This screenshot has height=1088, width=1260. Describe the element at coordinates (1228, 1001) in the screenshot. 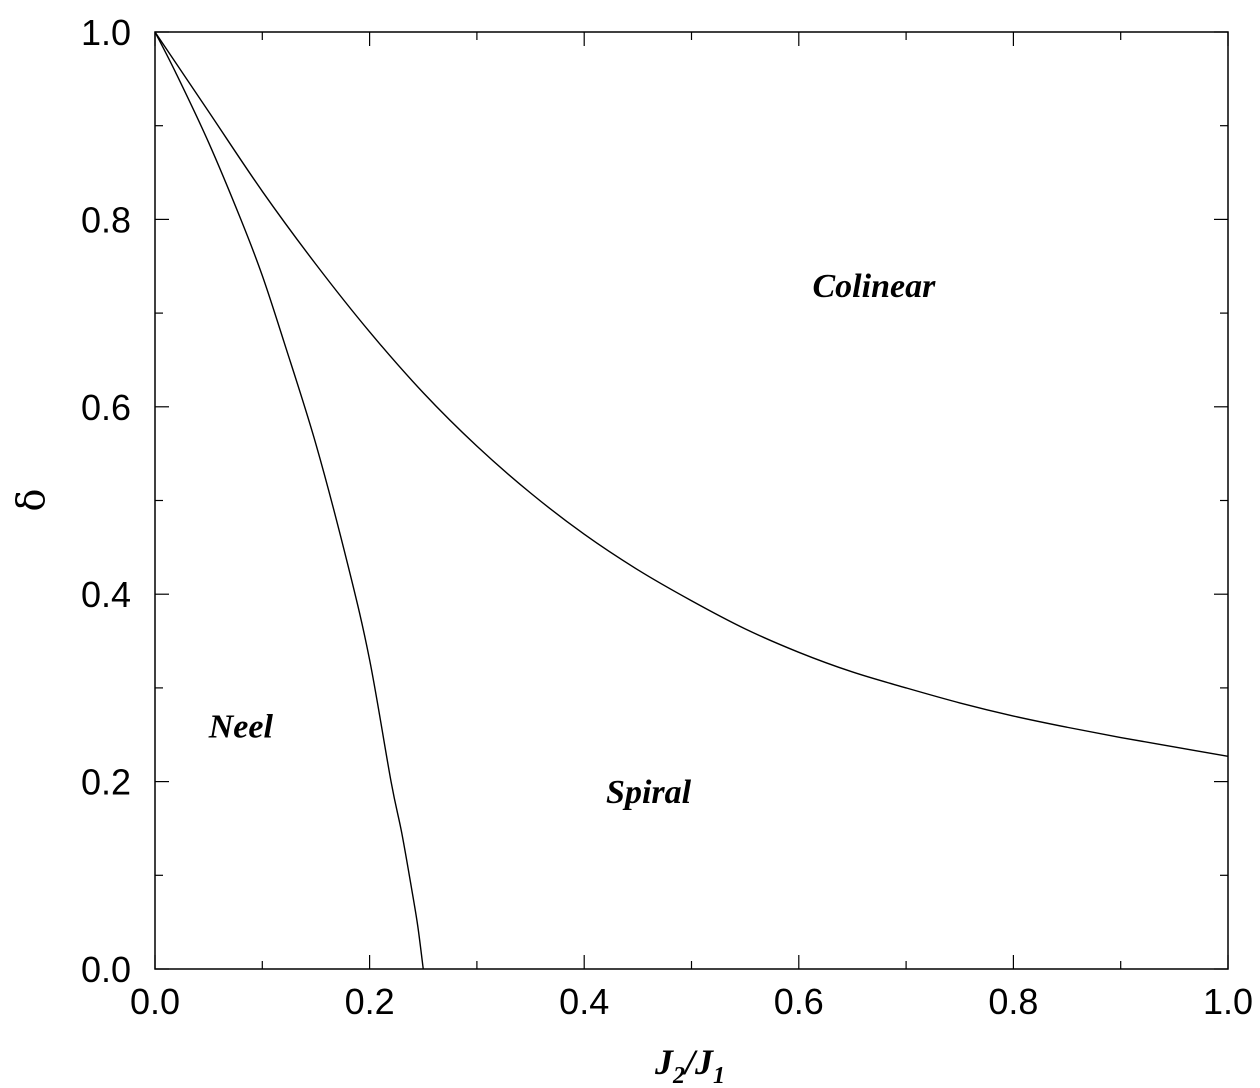

I see `x-tick-label: 1.0` at that location.